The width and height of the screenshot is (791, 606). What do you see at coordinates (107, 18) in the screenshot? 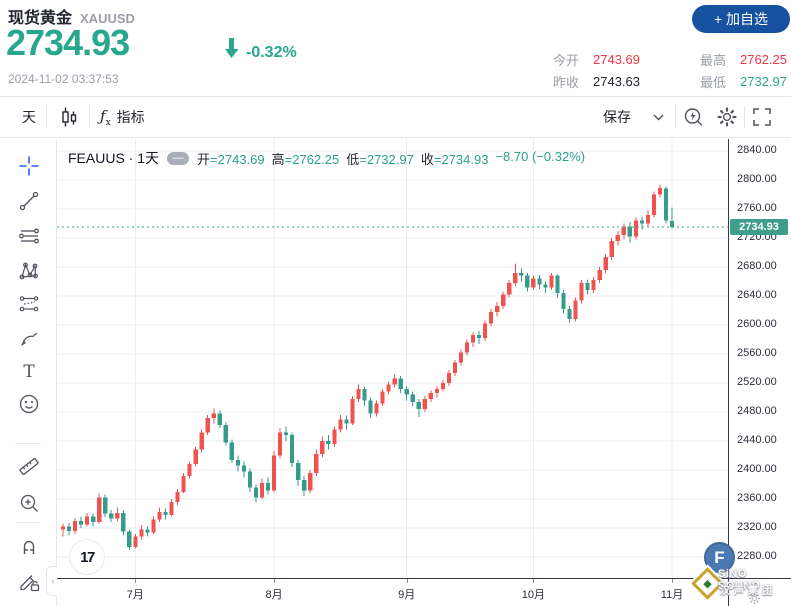
I see `symbol-code: XAUUSD` at bounding box center [107, 18].